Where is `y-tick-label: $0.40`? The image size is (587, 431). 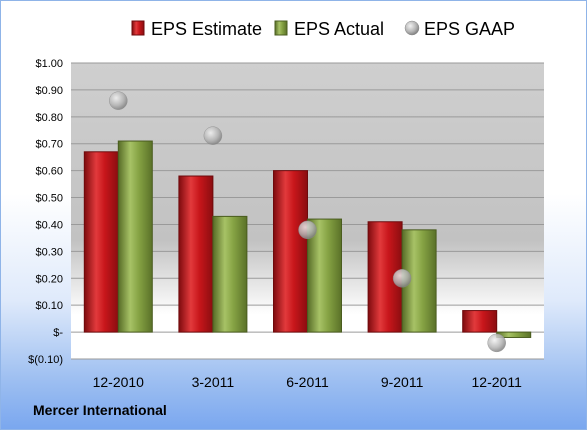 y-tick-label: $0.40 is located at coordinates (49, 225).